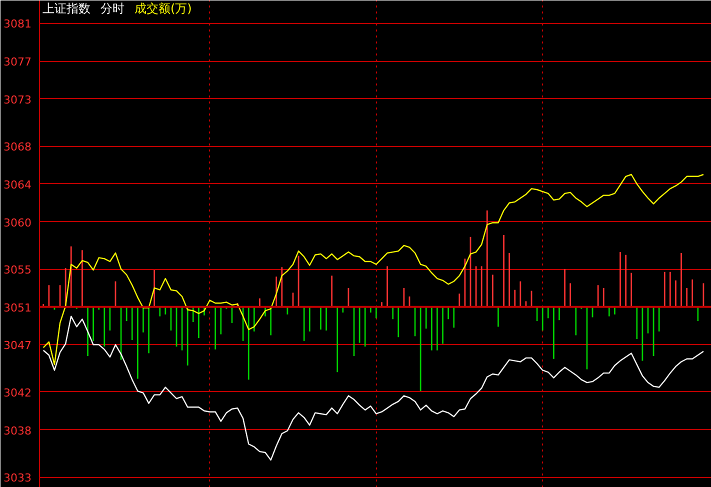 This screenshot has width=711, height=487. What do you see at coordinates (18, 345) in the screenshot?
I see `y-tick-label: 3047` at bounding box center [18, 345].